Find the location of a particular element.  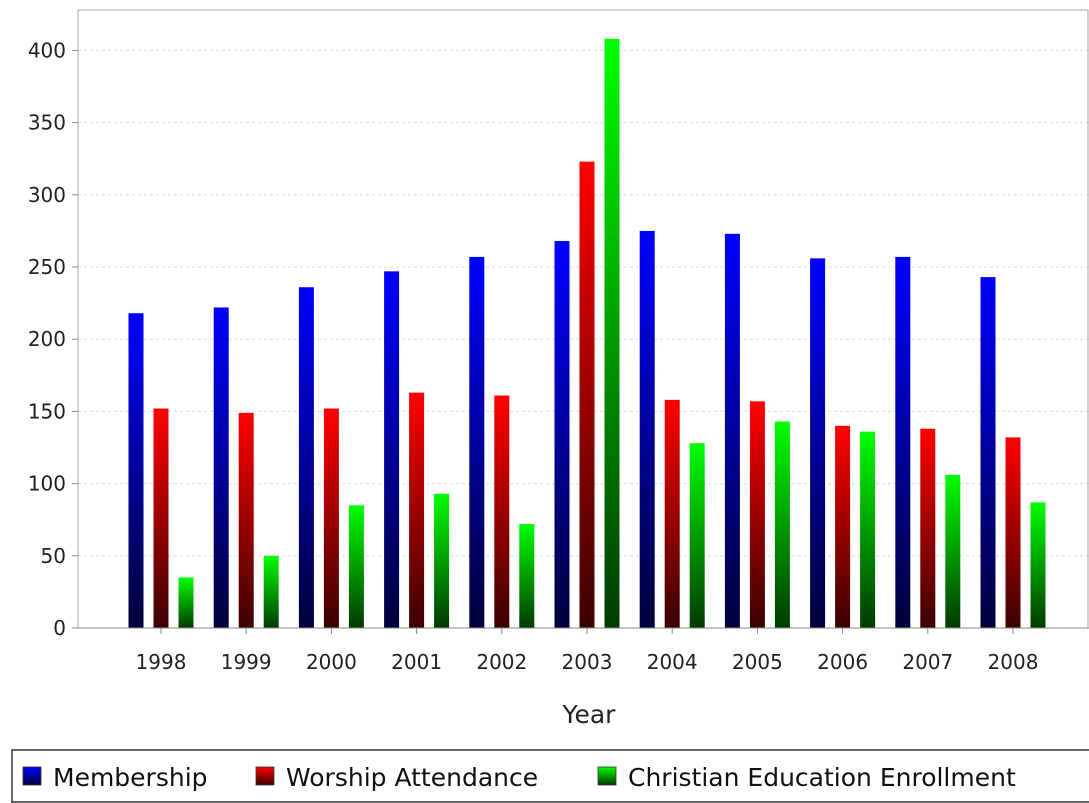

legend-label: Worship Attendance is located at coordinates (412, 777).